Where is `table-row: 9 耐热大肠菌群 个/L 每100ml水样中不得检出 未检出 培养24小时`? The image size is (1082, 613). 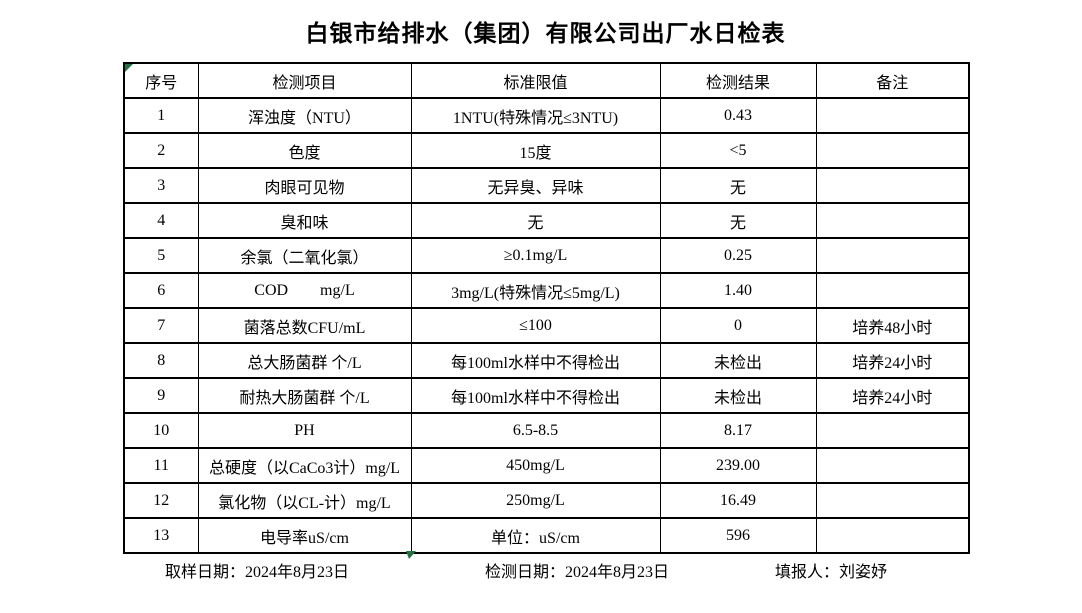 table-row: 9 耐热大肠菌群 个/L 每100ml水样中不得检出 未检出 培养24小时 is located at coordinates (546, 395).